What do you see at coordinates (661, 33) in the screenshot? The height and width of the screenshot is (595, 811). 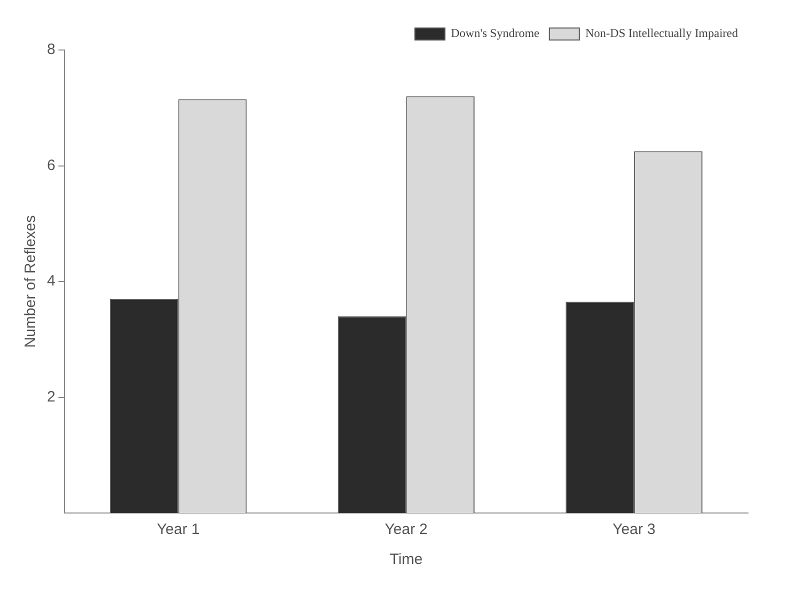 I see `legend-label: Non-DS Intellectually Impaired` at bounding box center [661, 33].